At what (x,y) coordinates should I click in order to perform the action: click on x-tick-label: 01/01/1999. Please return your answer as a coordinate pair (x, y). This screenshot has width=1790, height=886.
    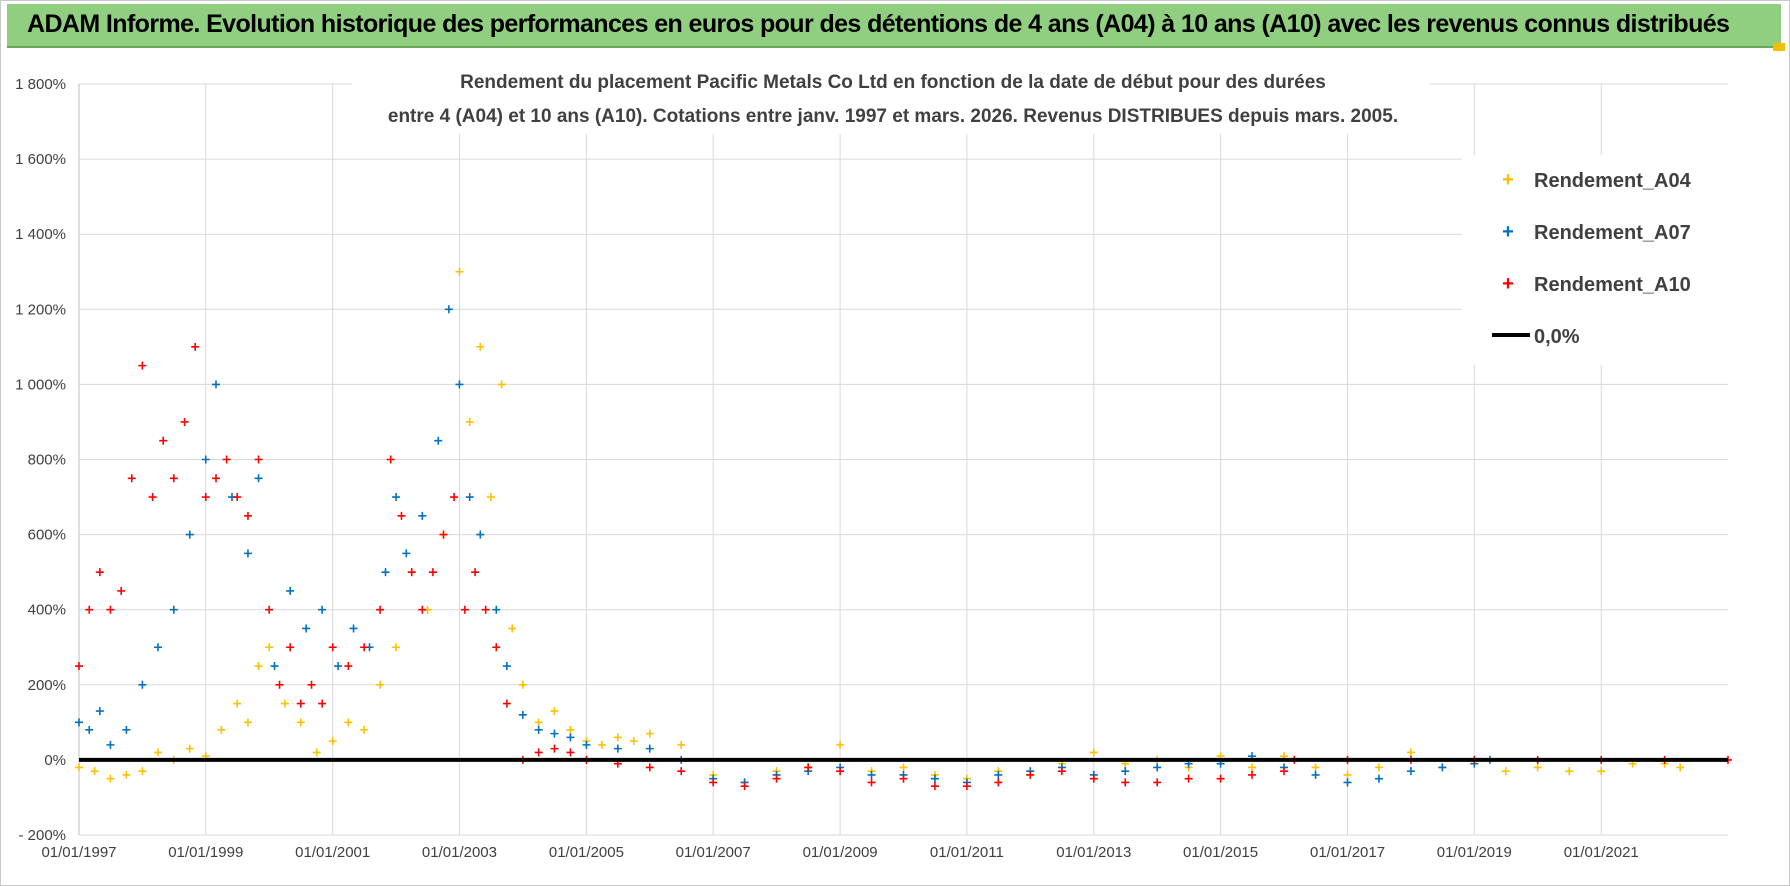
    Looking at the image, I should click on (205, 852).